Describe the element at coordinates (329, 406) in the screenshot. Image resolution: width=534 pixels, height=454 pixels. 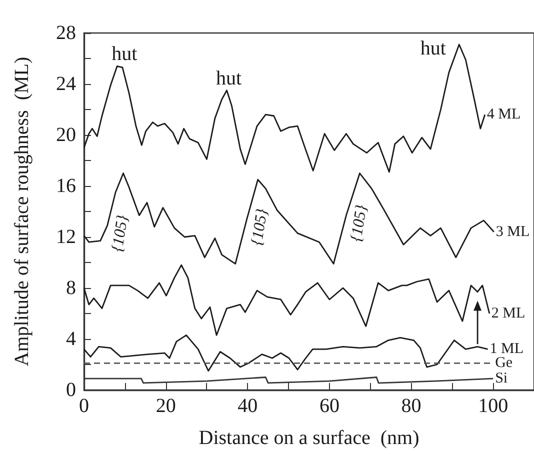
I see `x-tick-label: 60` at that location.